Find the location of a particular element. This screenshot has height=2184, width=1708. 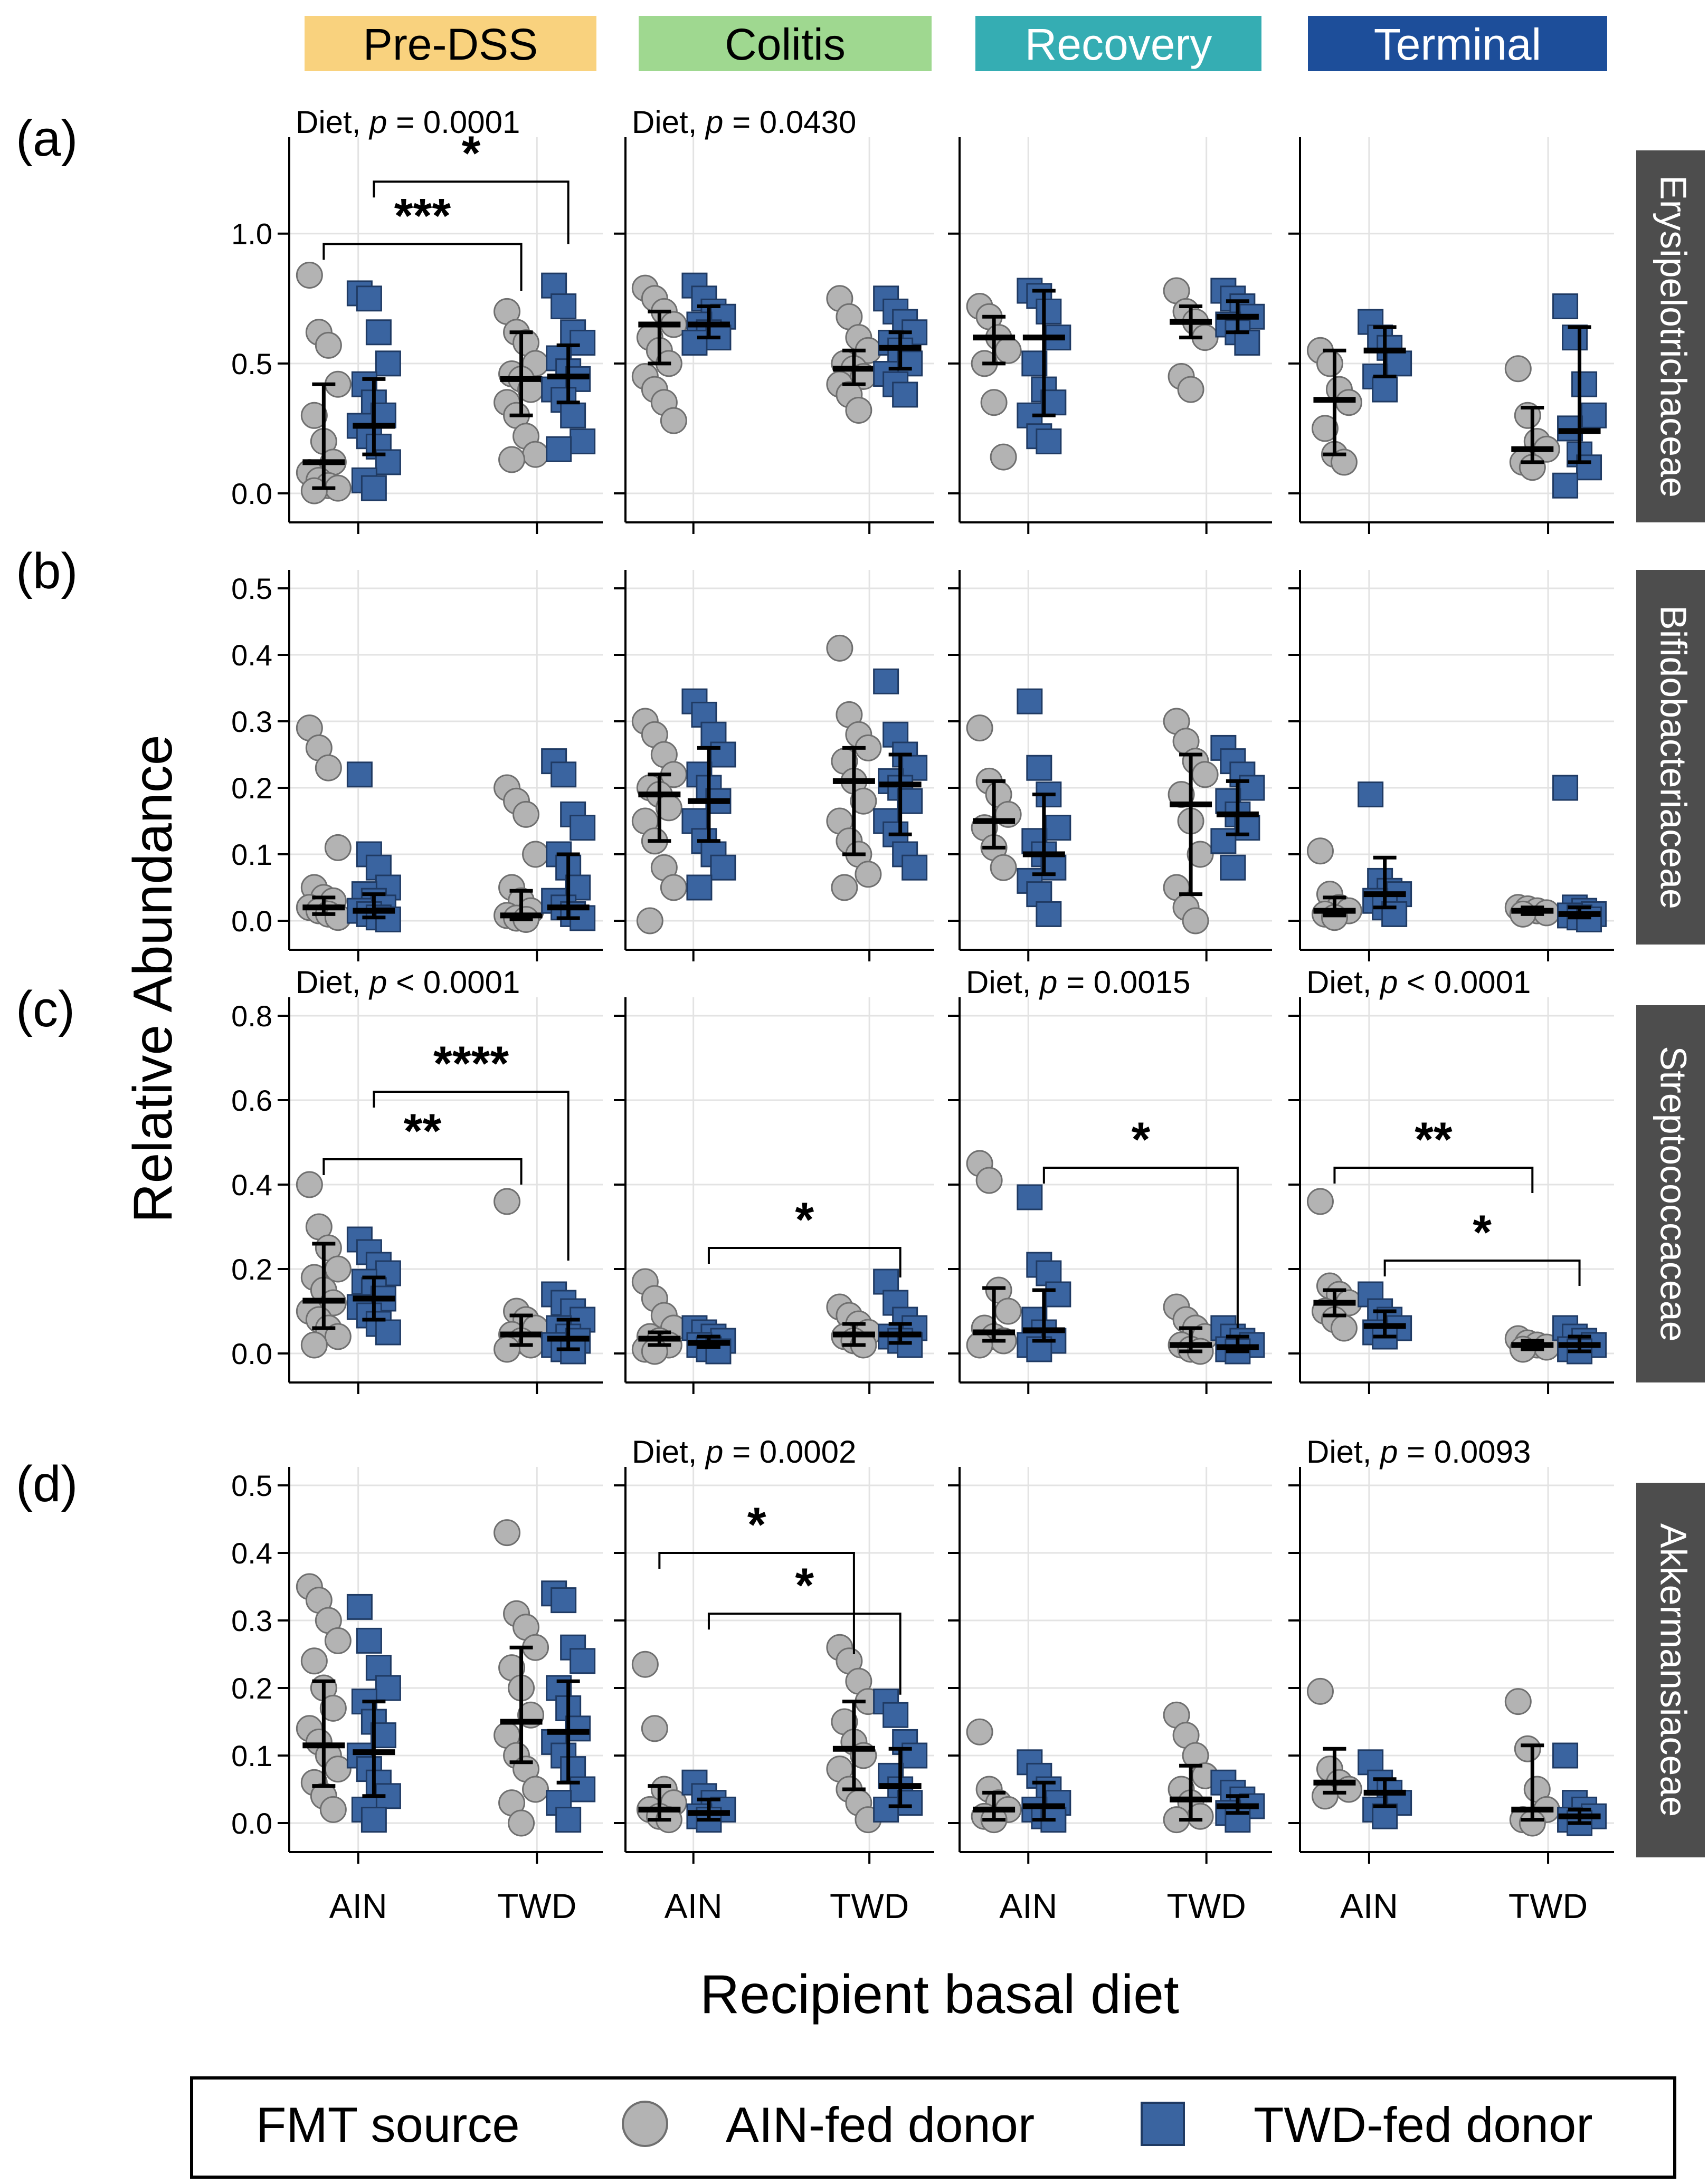

y-tick-label: 0.5 is located at coordinates (251, 588).